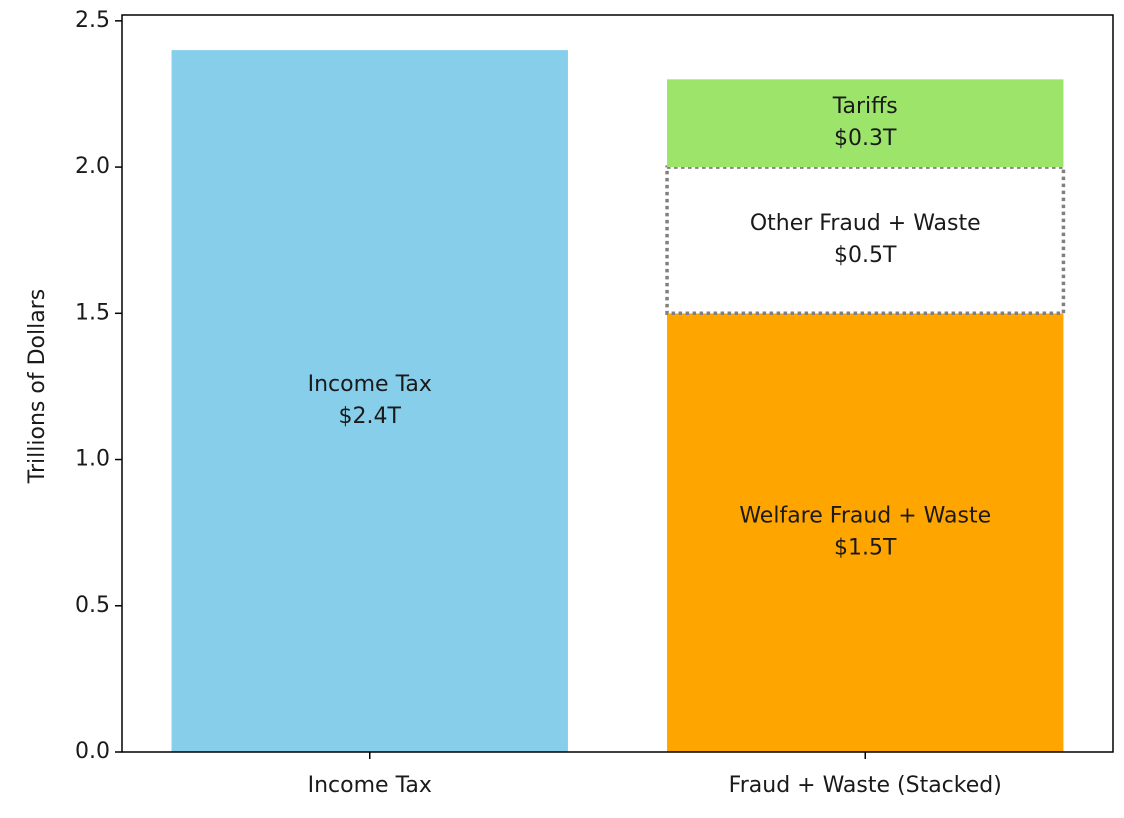 This screenshot has width=1124, height=818. Describe the element at coordinates (865, 516) in the screenshot. I see `segment-name: Welfare Fraud + Waste` at that location.